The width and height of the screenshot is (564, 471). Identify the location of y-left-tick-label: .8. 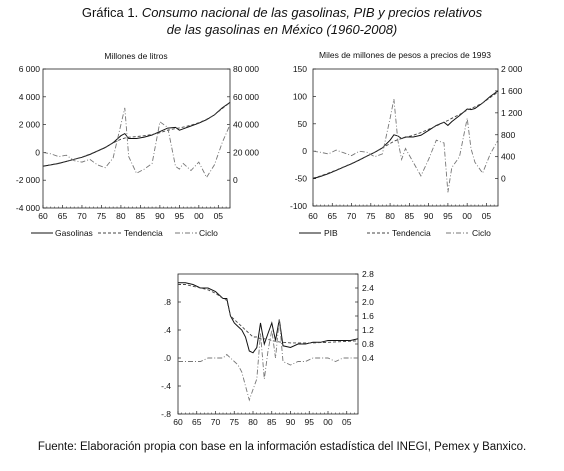
(167, 302).